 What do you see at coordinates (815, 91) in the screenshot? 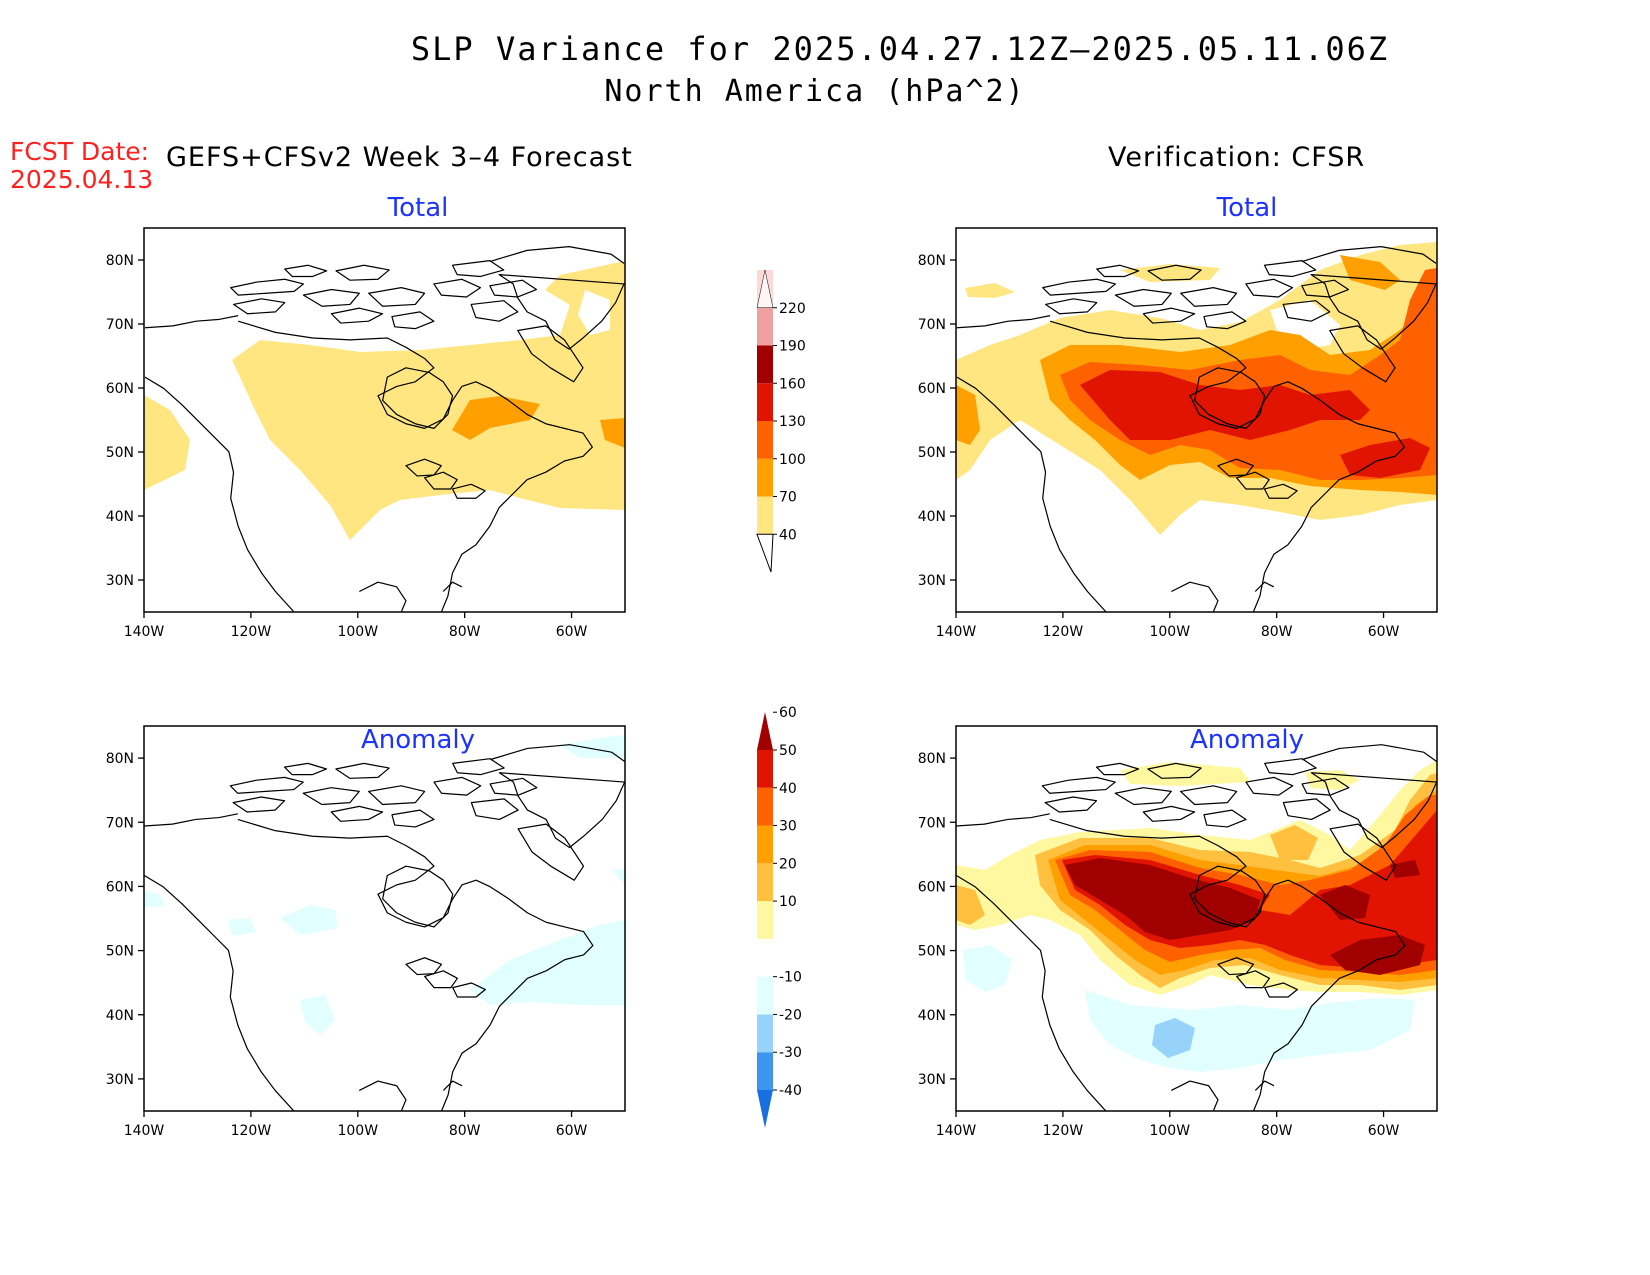
I see `figure-subtitle: North America (hPa^2)` at bounding box center [815, 91].